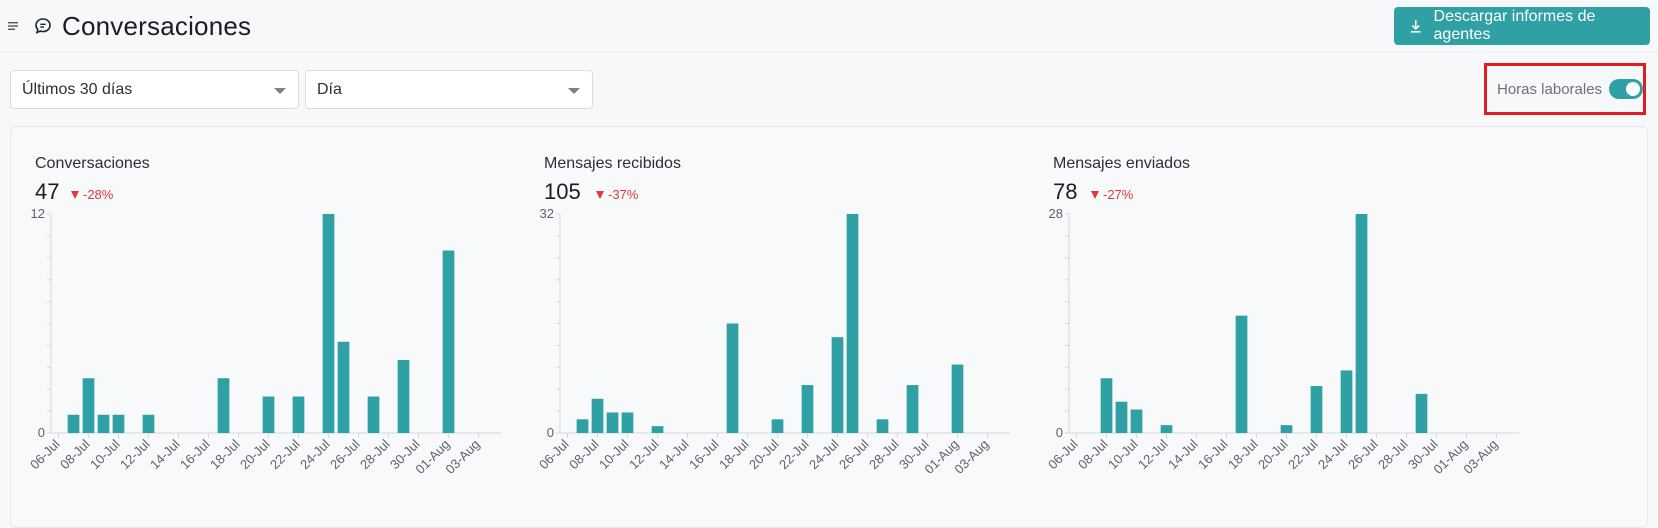 The image size is (1658, 528). Describe the element at coordinates (77, 89) in the screenshot. I see `date-range-value: Últimos 30 días` at that location.